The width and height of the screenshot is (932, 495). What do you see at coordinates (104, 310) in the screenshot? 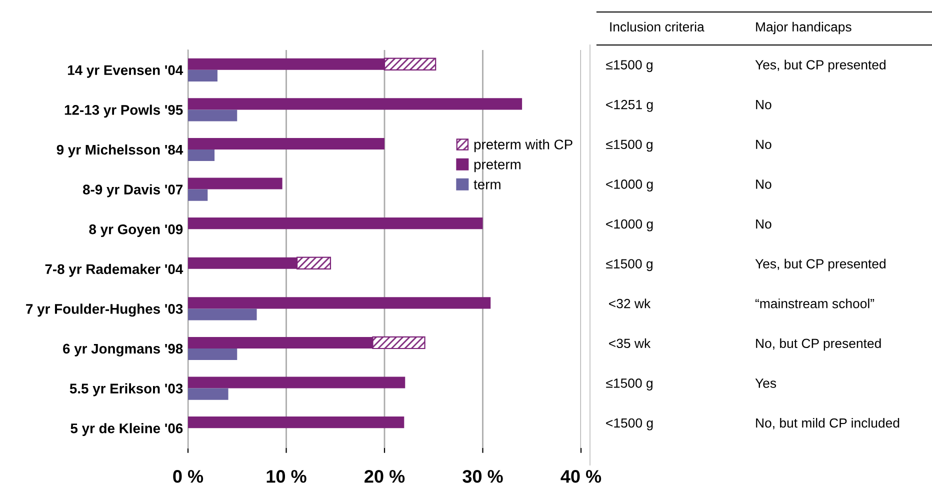
I see `y-tick-label: 7 yr Foulder-Hughes '03` at bounding box center [104, 310].